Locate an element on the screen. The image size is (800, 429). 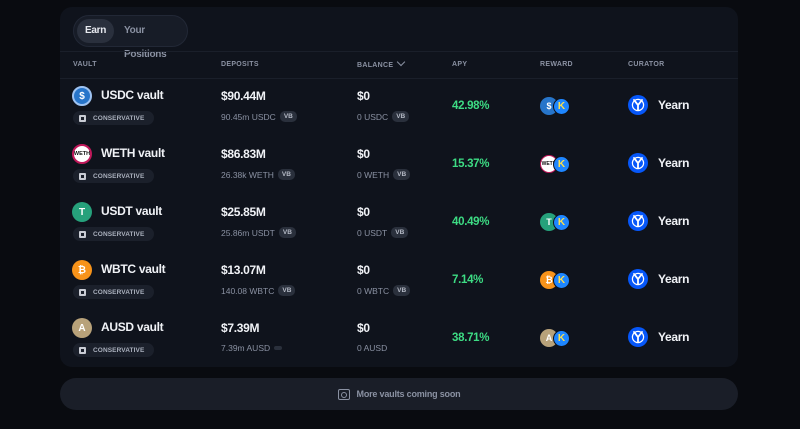
more-vaults-label: More vaults coming soon is located at coordinates (408, 394).